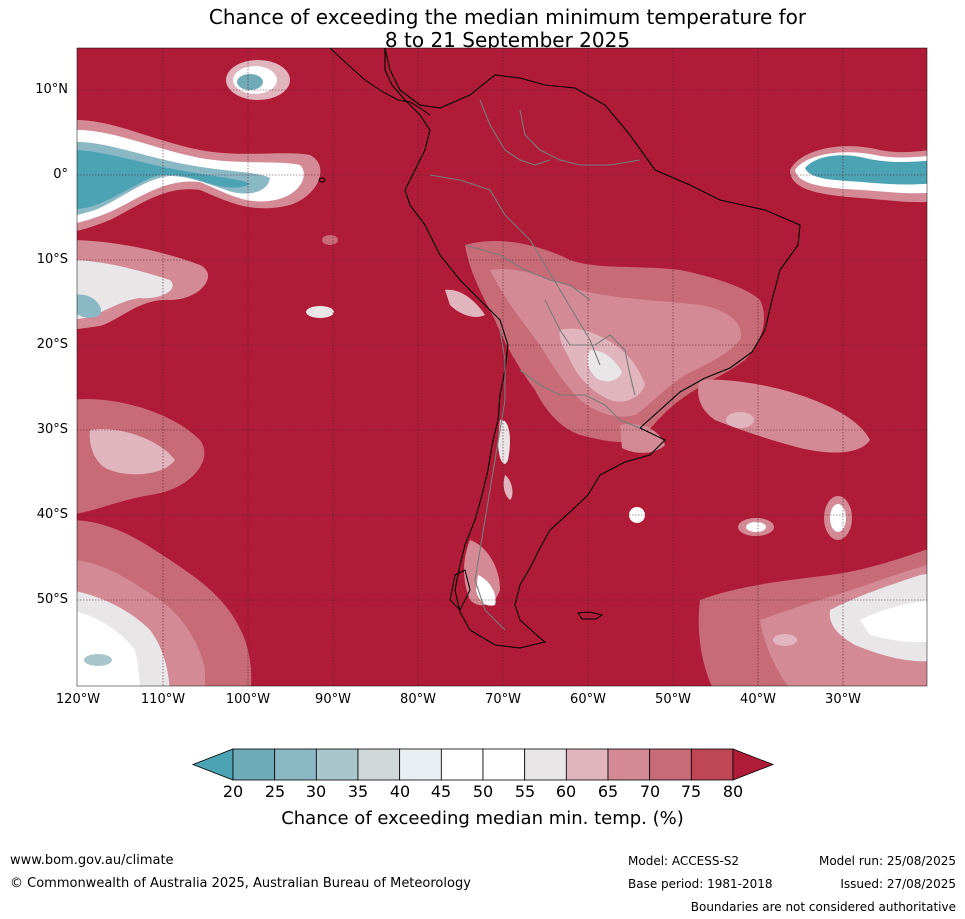 The width and height of the screenshot is (965, 919). I want to click on lat-label-40s: 40°S, so click(52, 514).